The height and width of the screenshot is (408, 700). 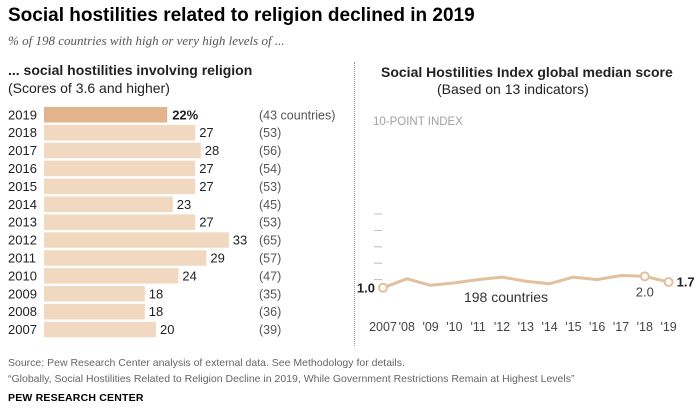 What do you see at coordinates (478, 327) in the screenshot?
I see `x-tick-label: '11` at bounding box center [478, 327].